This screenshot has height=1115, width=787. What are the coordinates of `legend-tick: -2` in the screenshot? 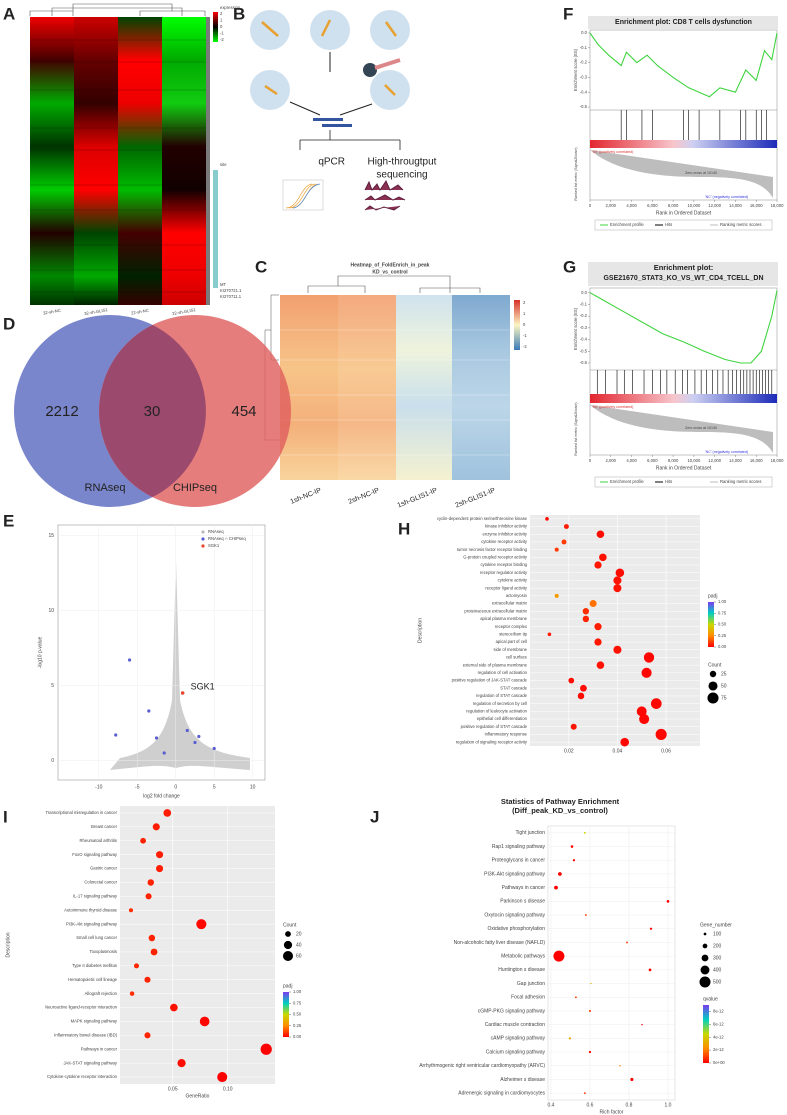 It's located at (525, 346).